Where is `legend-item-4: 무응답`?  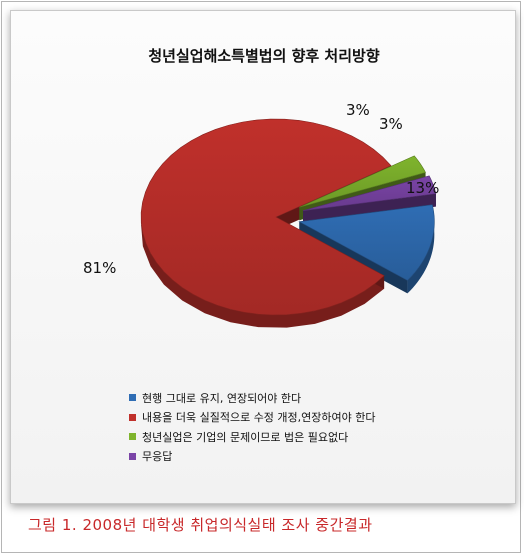 legend-item-4: 무응답 is located at coordinates (319, 457).